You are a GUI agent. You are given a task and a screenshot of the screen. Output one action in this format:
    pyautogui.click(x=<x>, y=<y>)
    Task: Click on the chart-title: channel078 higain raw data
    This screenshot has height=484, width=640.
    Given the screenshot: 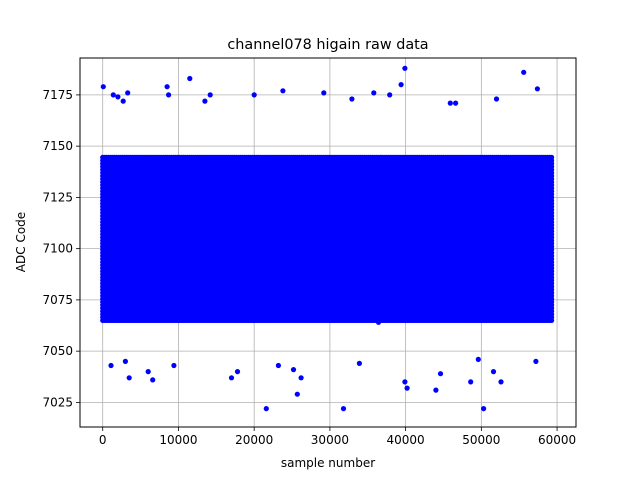 What is the action you would take?
    pyautogui.click(x=327, y=45)
    